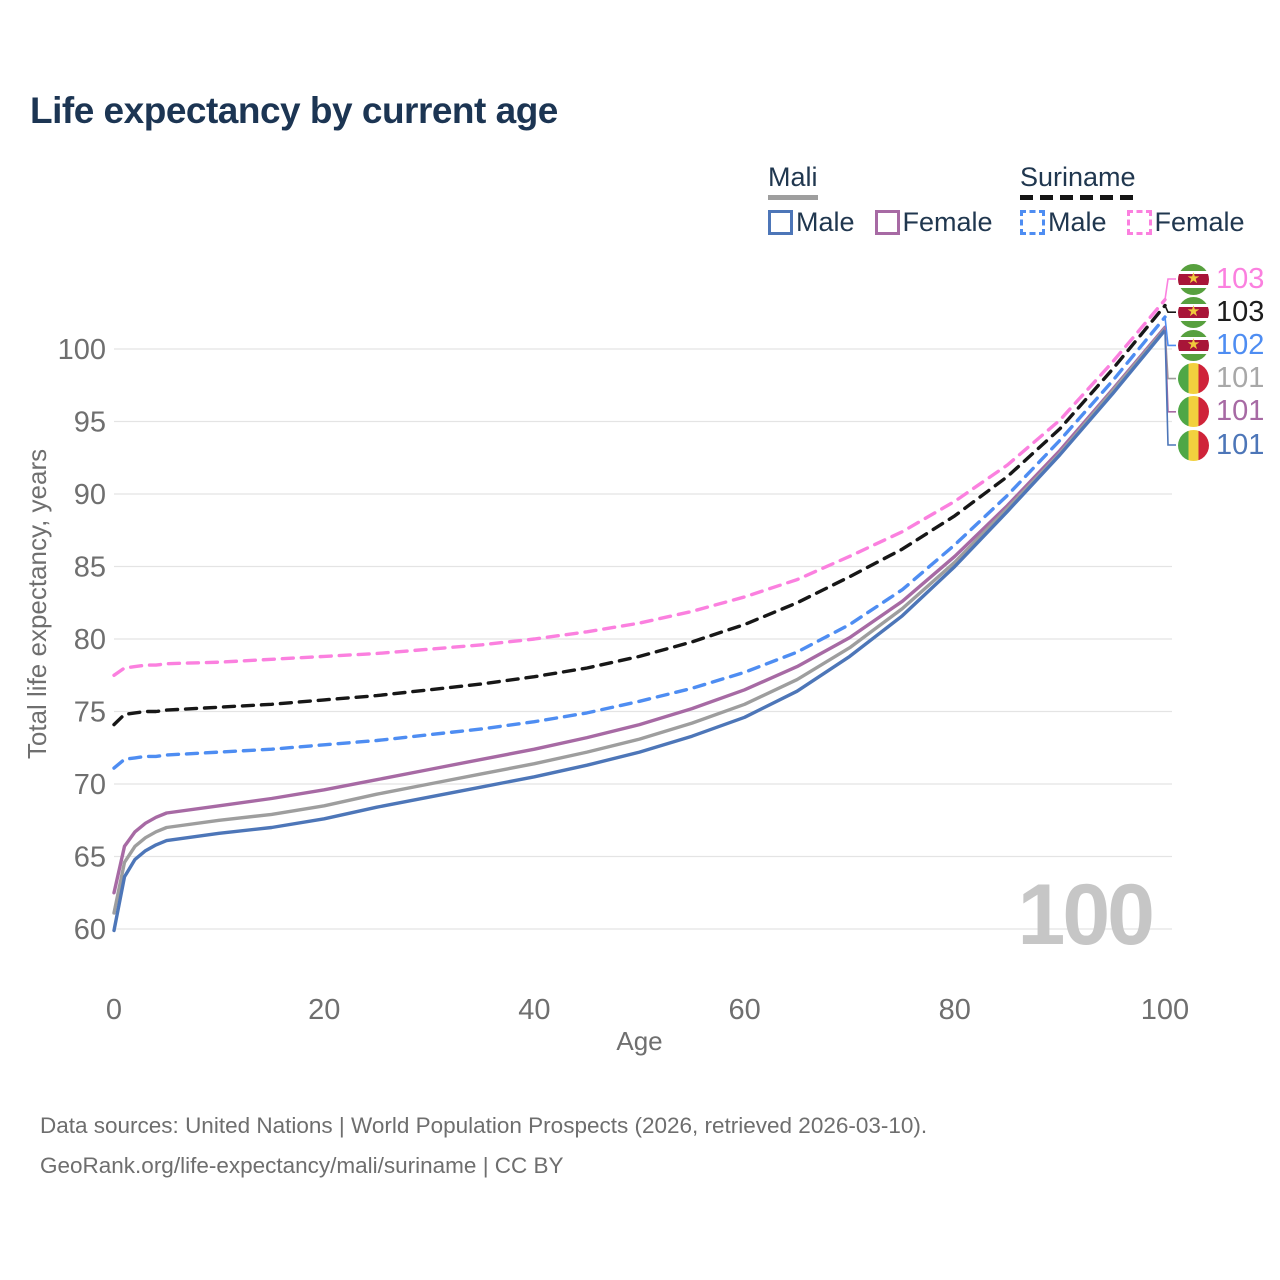 This screenshot has height=1280, width=1280. What do you see at coordinates (1170, 309) in the screenshot?
I see `leader-line-suriname_total` at bounding box center [1170, 309].